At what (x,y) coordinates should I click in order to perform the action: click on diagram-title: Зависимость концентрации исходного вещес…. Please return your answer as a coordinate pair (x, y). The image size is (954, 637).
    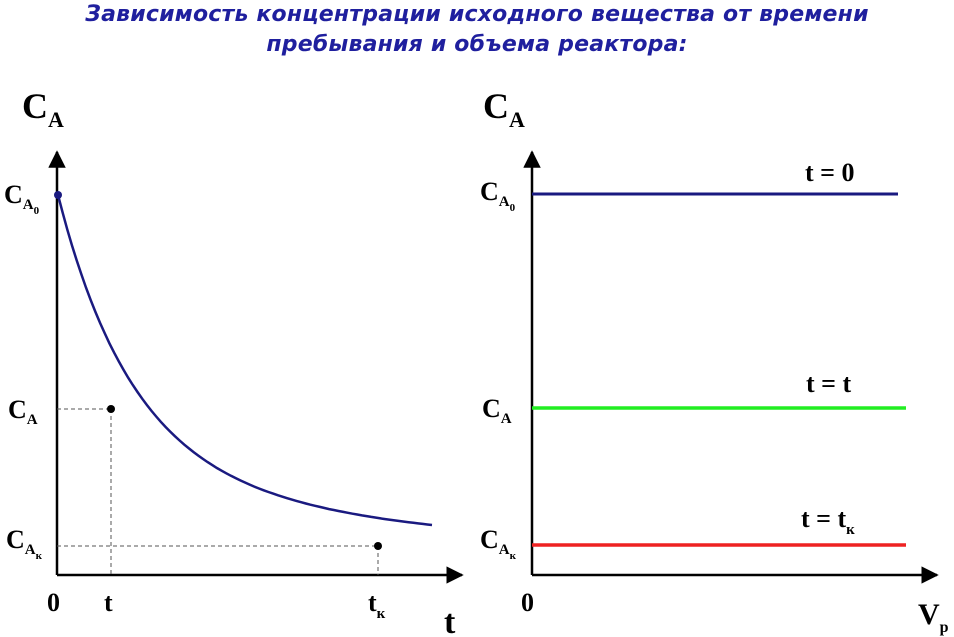
    Looking at the image, I should click on (477, 30).